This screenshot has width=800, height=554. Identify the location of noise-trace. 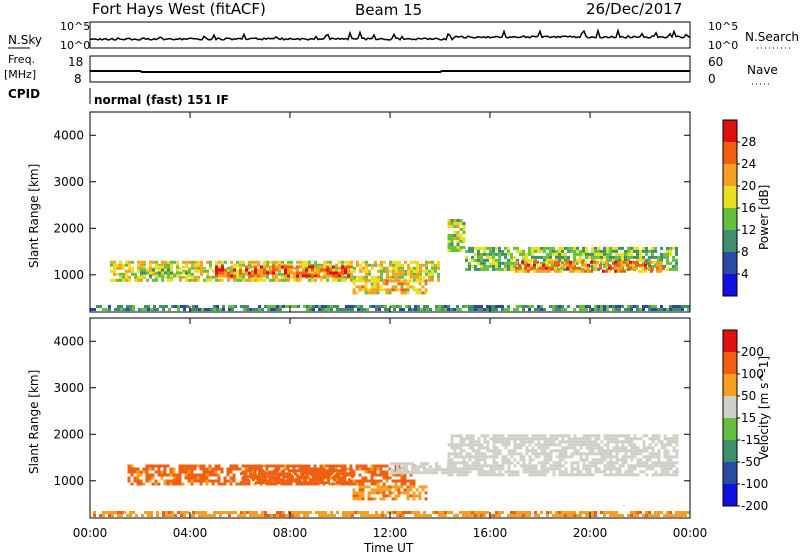
(390, 34).